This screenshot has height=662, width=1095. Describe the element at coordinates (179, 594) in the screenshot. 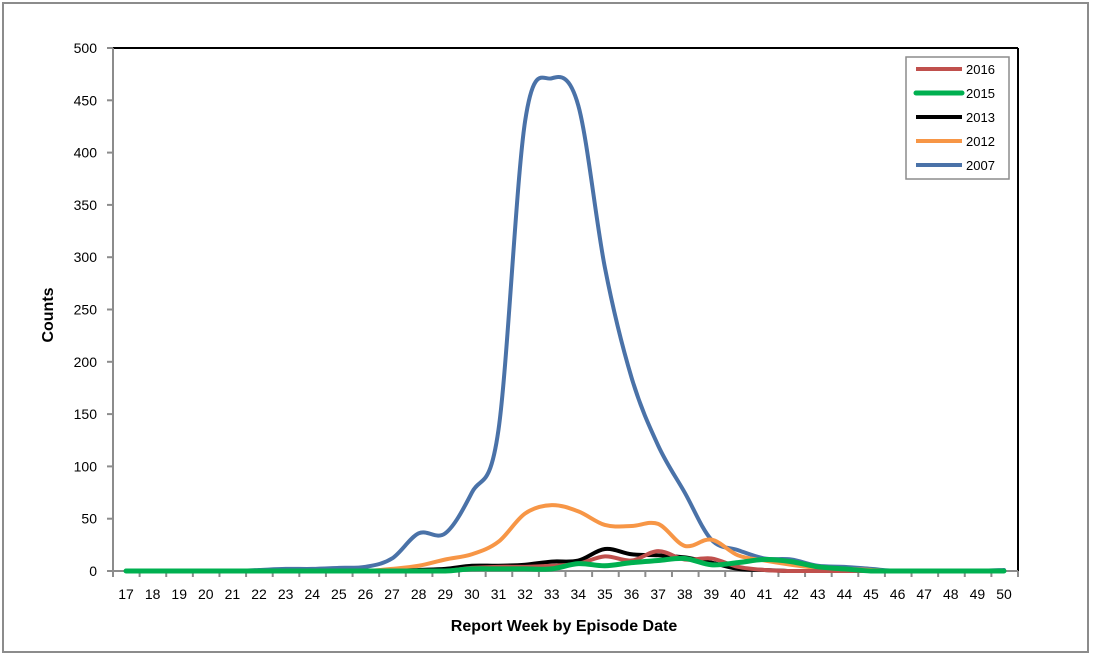

I see `x-tick-label: 19` at that location.